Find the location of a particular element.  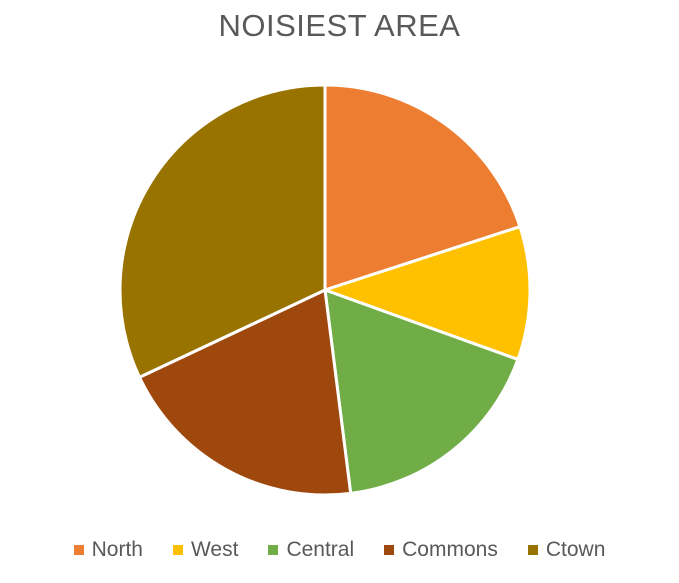

legend-item-ctown: Ctown is located at coordinates (566, 550).